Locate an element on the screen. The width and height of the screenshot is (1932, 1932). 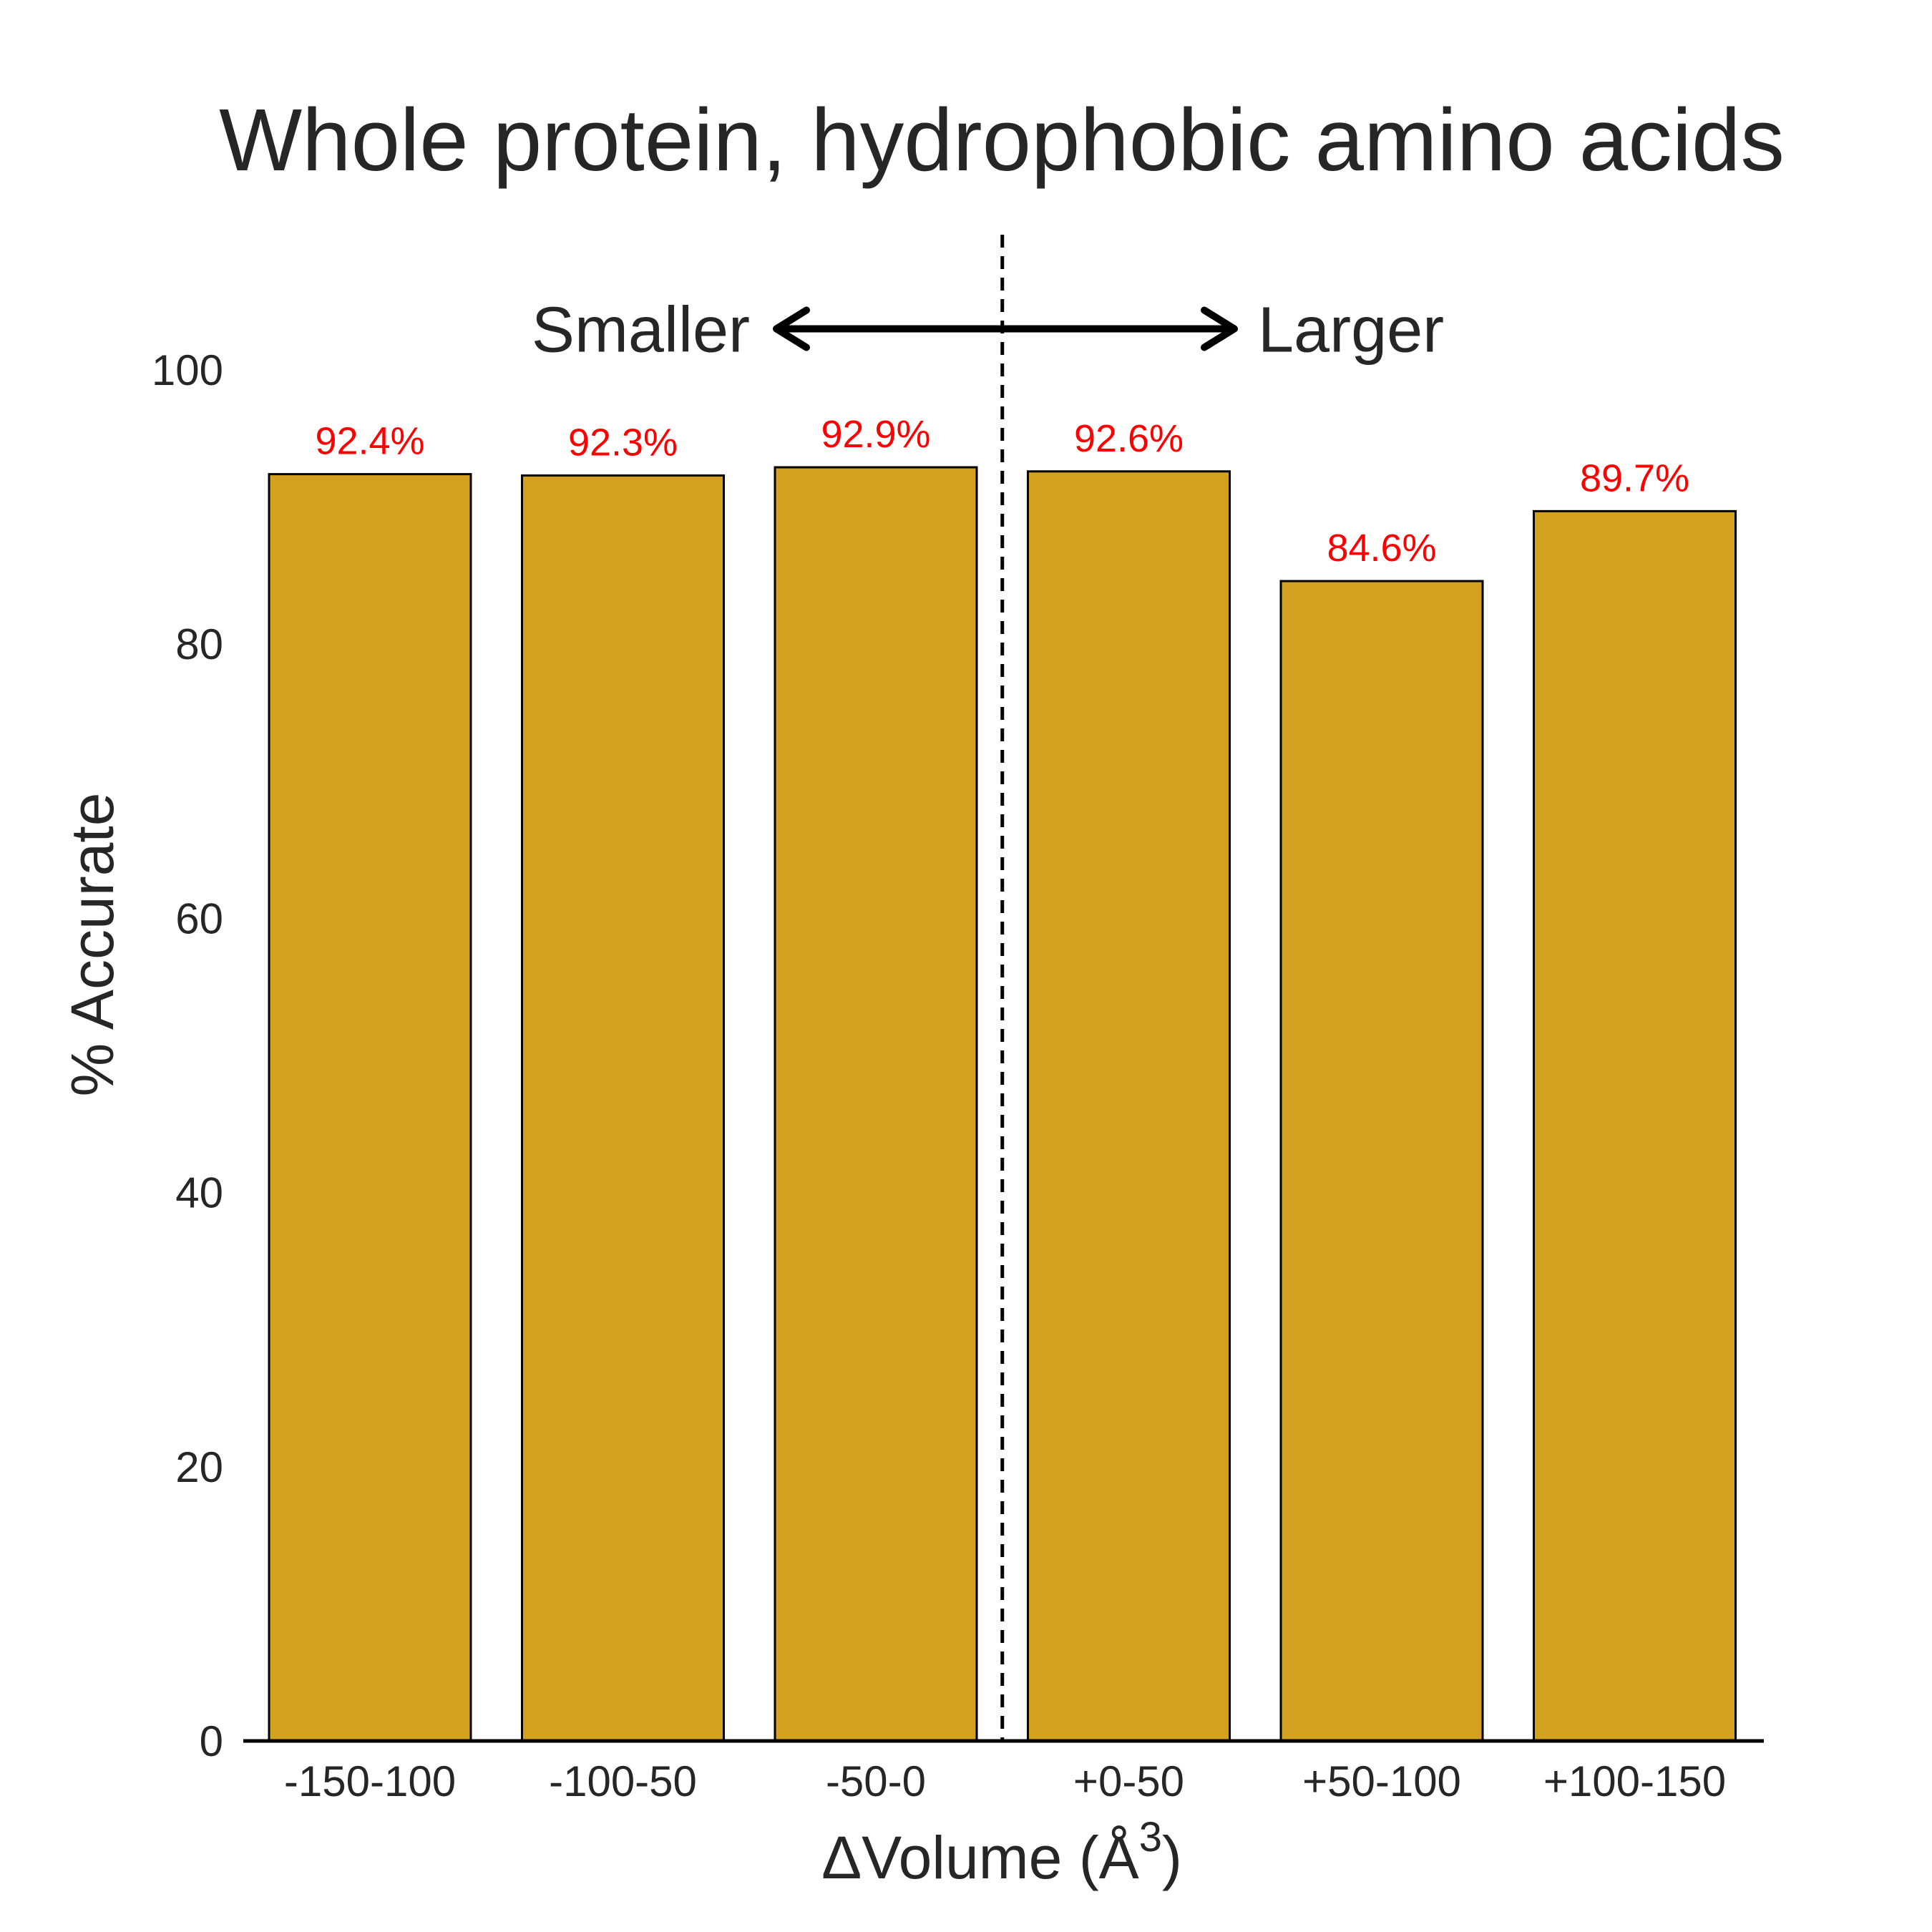
annotation-larger: Larger is located at coordinates (1351, 330).